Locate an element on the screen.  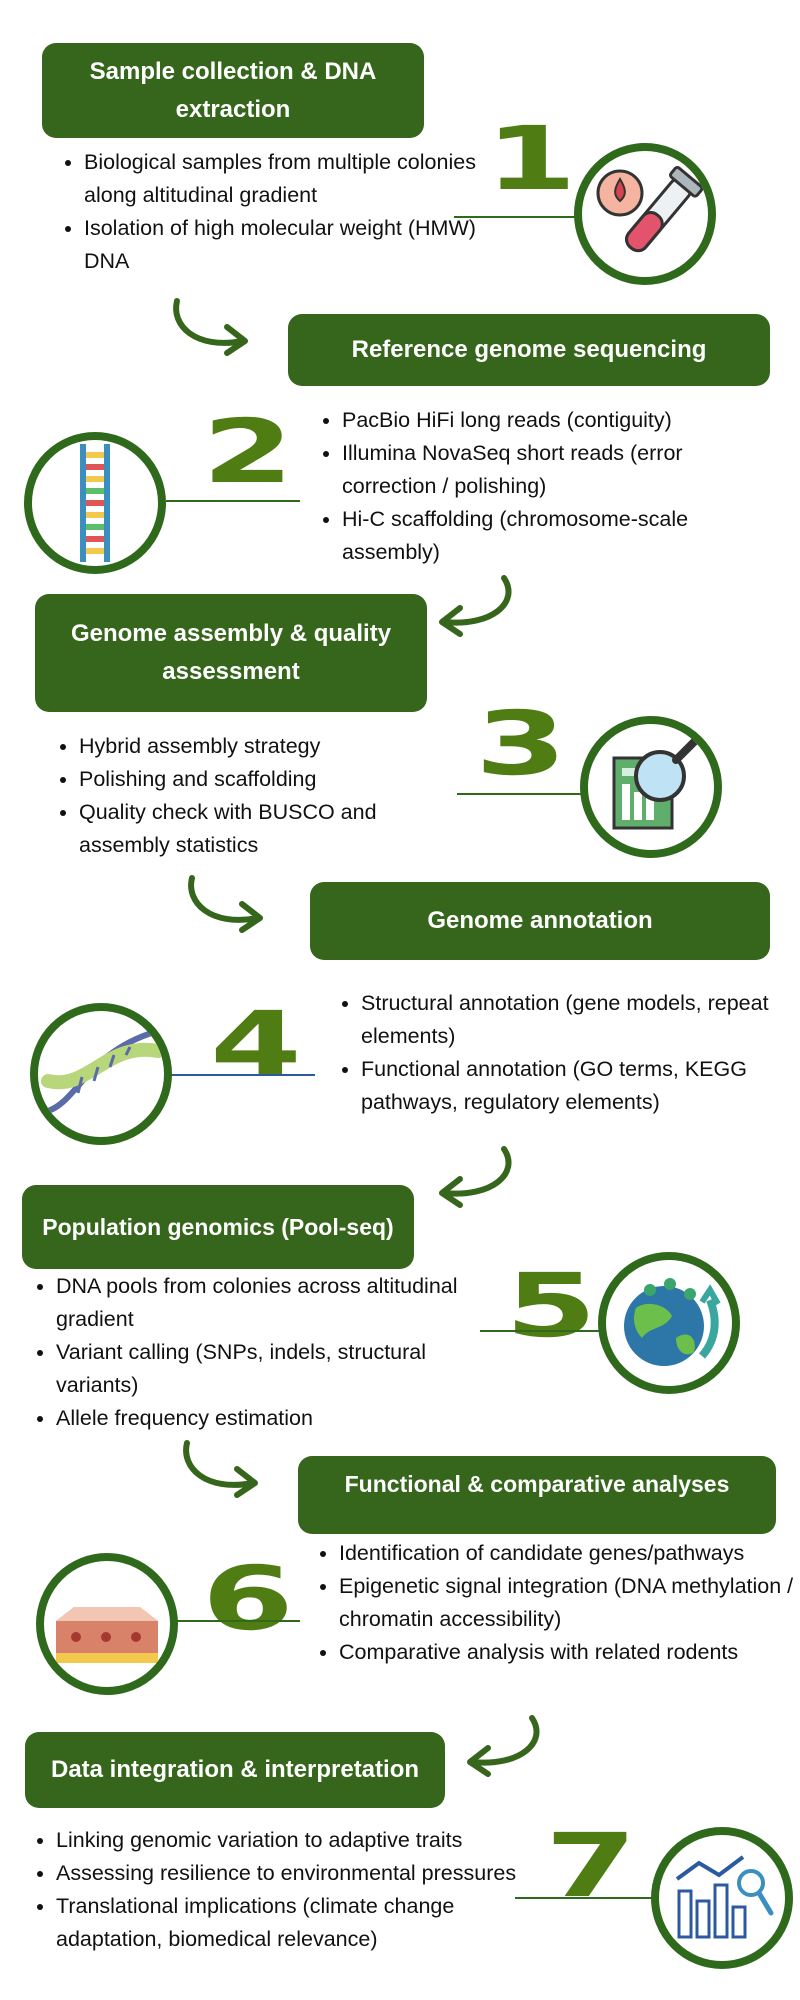
step-4-title: Genome annotation is located at coordinates (540, 921).